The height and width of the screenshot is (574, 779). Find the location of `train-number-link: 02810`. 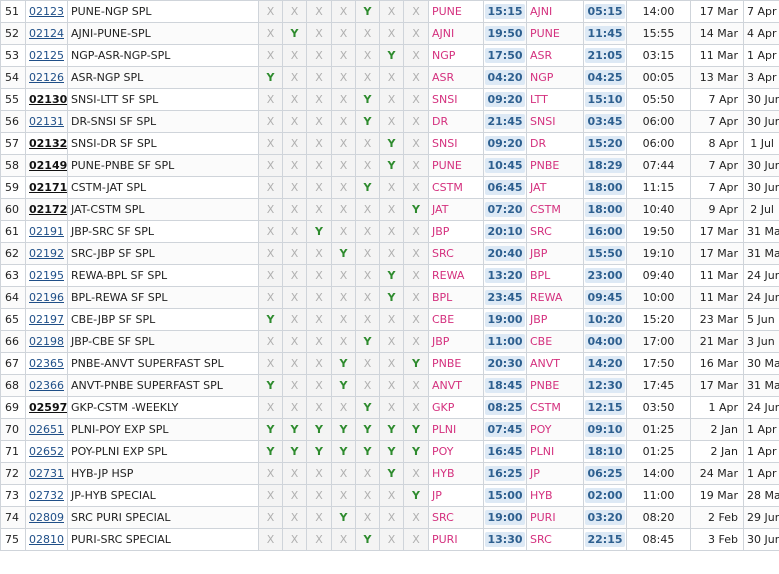

train-number-link: 02810 is located at coordinates (46, 539).